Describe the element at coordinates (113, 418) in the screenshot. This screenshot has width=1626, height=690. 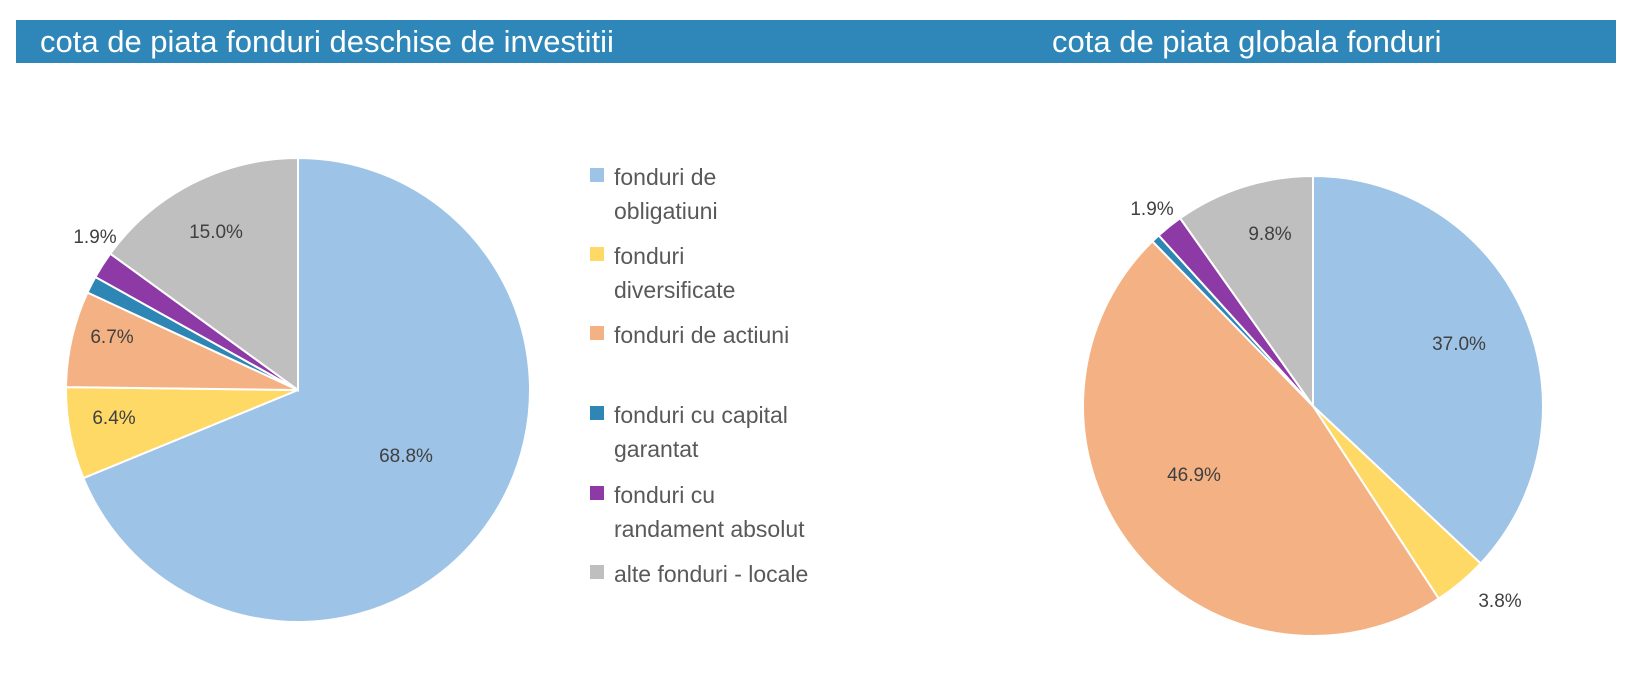
I see `data-label: 6.4%` at that location.